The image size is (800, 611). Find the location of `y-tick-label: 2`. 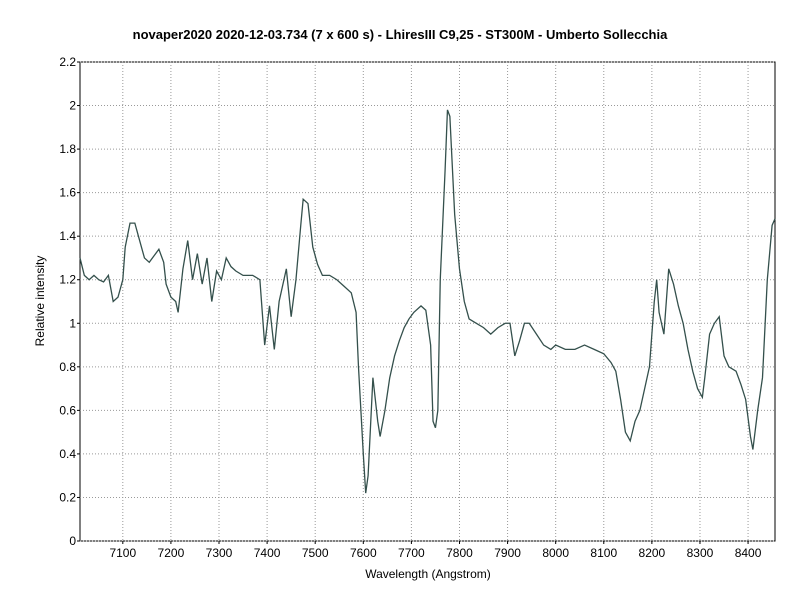

y-tick-label: 2 is located at coordinates (72, 106).